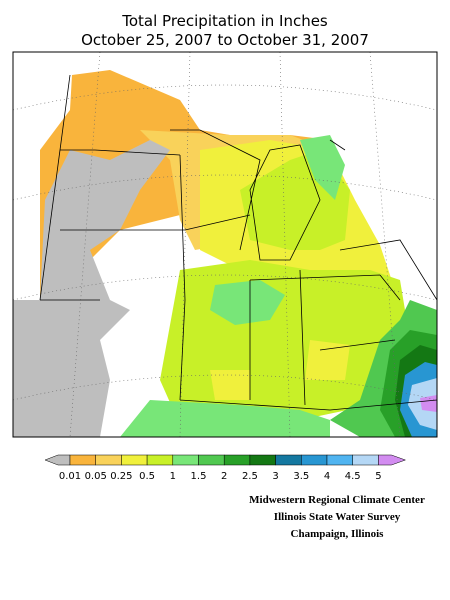 The image size is (450, 600). What do you see at coordinates (337, 517) in the screenshot?
I see `credit-line: Illinois State Water Survey` at bounding box center [337, 517].